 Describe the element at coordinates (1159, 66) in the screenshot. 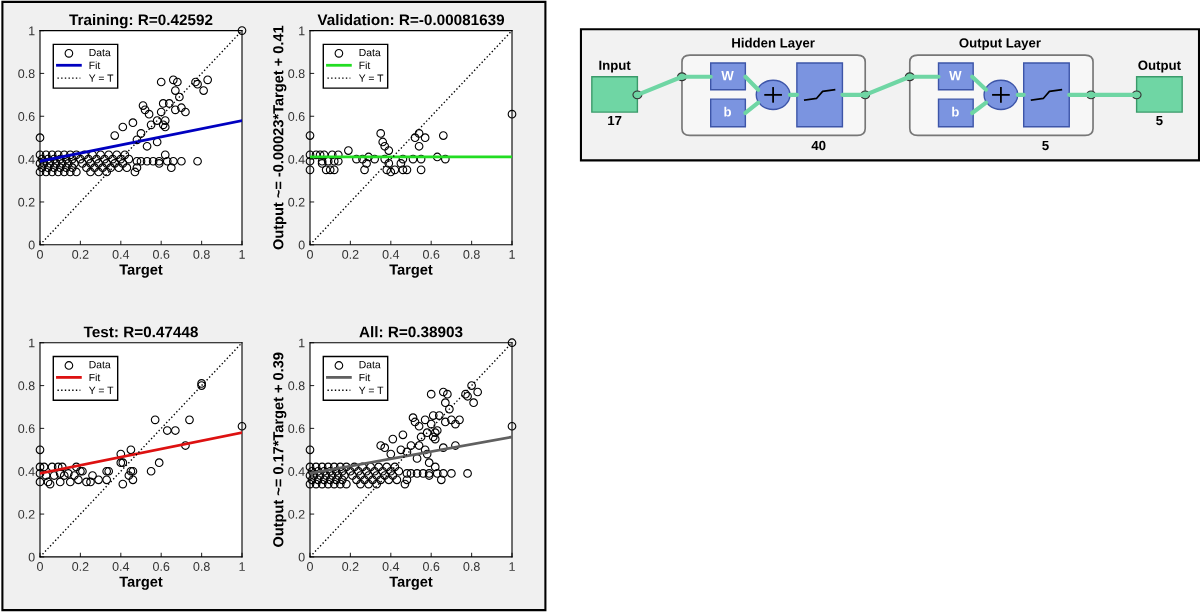

I see `text: Output` at that location.